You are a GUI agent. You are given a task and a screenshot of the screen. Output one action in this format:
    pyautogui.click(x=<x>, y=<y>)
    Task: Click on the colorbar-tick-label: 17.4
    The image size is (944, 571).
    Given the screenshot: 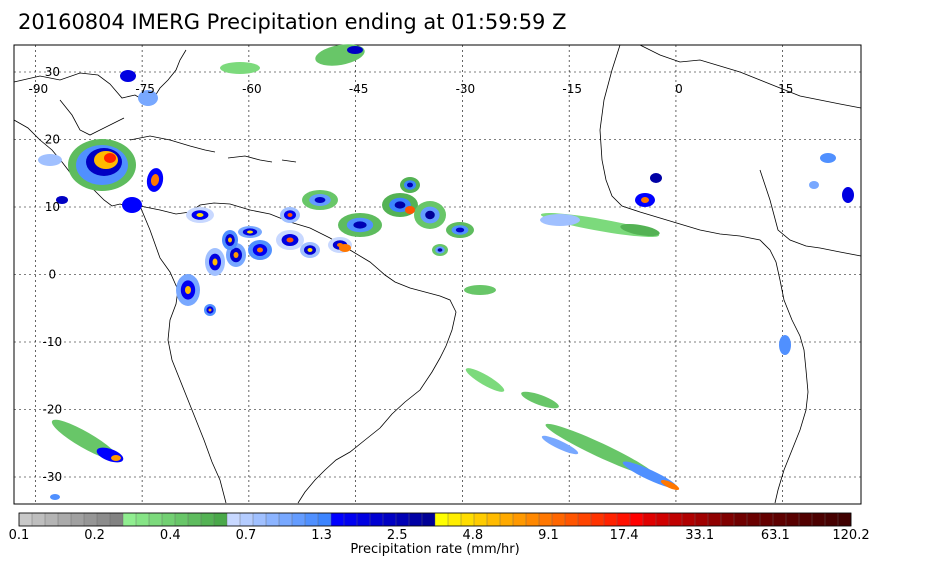 What is the action you would take?
    pyautogui.click(x=624, y=535)
    